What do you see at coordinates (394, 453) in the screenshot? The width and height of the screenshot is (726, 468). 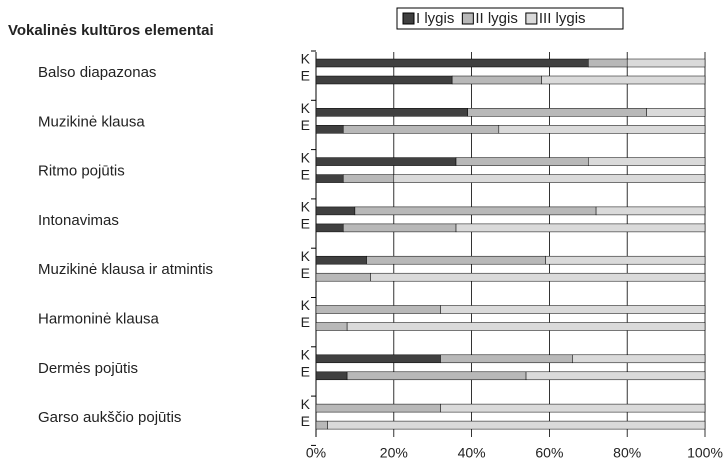 I see `x-tick-label: 20%` at bounding box center [394, 453].